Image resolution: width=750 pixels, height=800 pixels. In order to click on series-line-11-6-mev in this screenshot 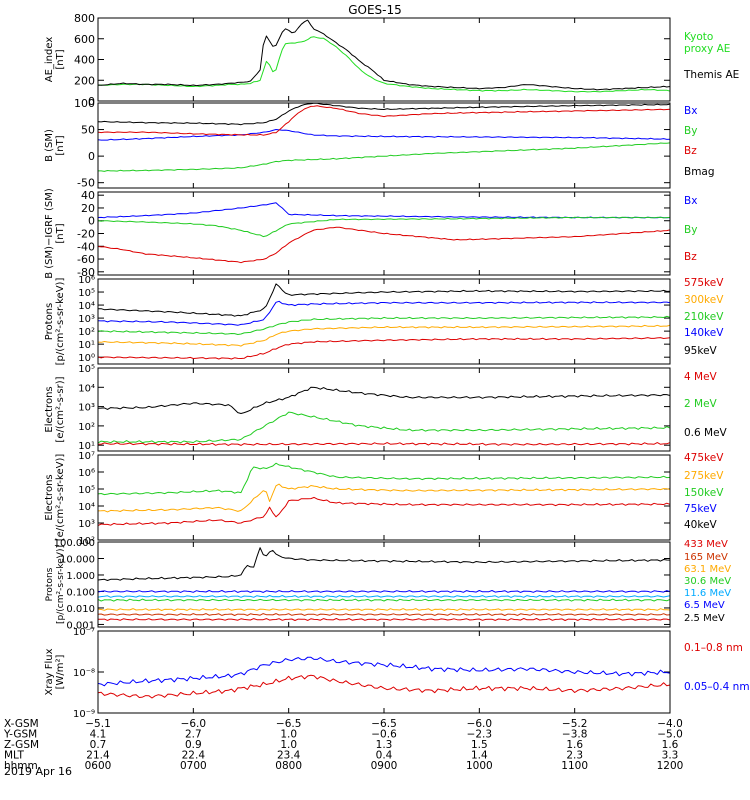, I will do `click(384, 596)`.